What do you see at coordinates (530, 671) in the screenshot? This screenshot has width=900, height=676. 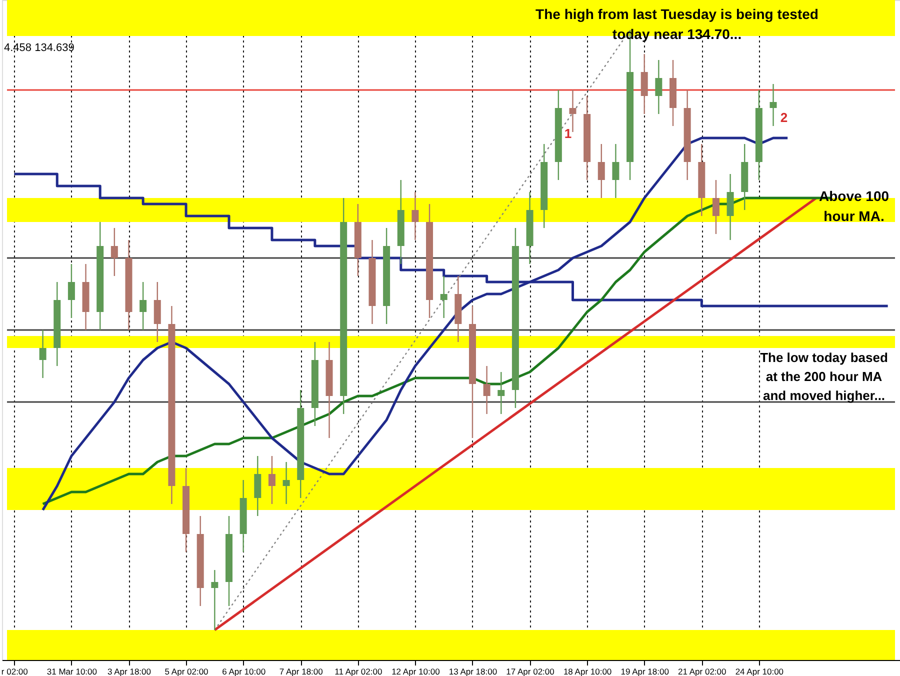 I see `x-tick-label: 17 Apr 02:00` at bounding box center [530, 671].